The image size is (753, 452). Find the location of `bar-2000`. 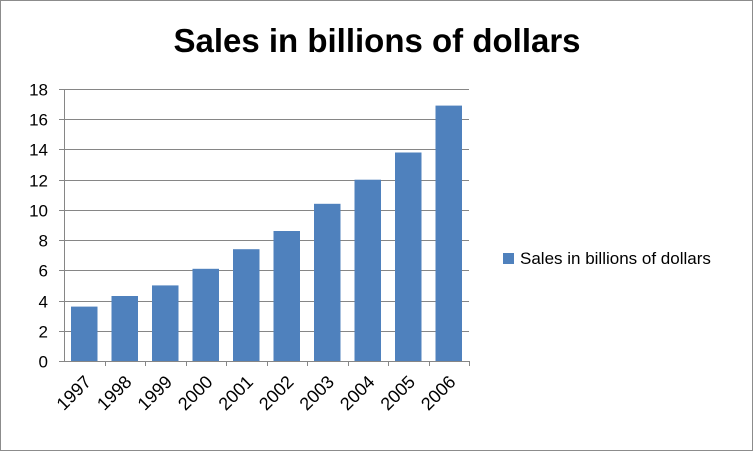

bar-2000 is located at coordinates (205, 314).